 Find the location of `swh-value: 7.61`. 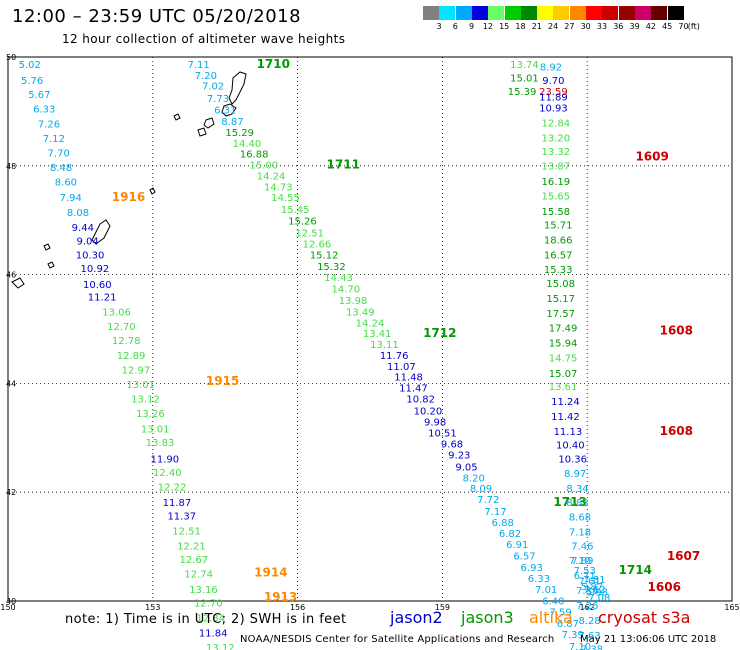

swh-value: 7.61 is located at coordinates (589, 582).